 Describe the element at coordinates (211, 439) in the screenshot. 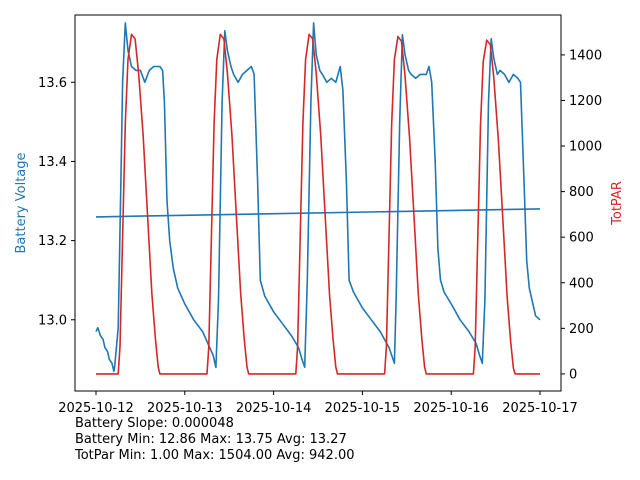

I see `battery-stats-text: Battery Min: 12.86 Max: 13.75 Avg: 13.27` at that location.